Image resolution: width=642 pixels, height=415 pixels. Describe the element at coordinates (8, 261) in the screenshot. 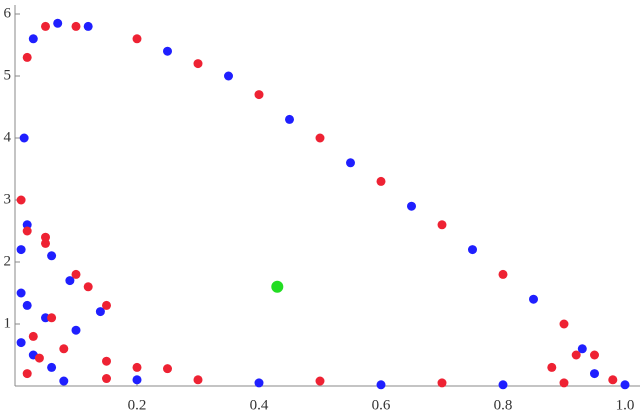

I see `y-tick-label: 2` at that location.